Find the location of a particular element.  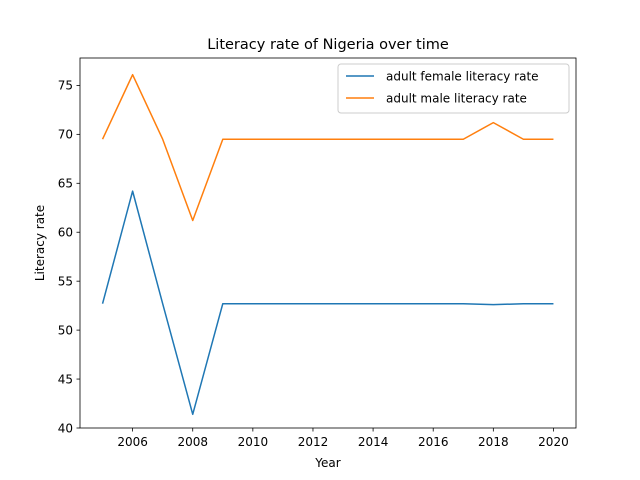

y-tick-label: 60 is located at coordinates (65, 233).